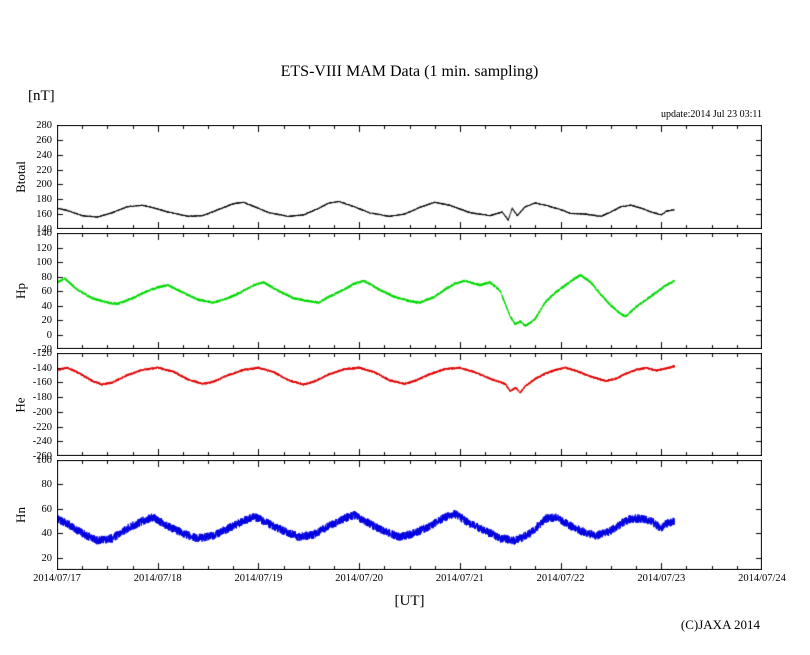 The width and height of the screenshot is (810, 655). Describe the element at coordinates (560, 578) in the screenshot. I see `x-tick-label: 2014/07/22` at that location.